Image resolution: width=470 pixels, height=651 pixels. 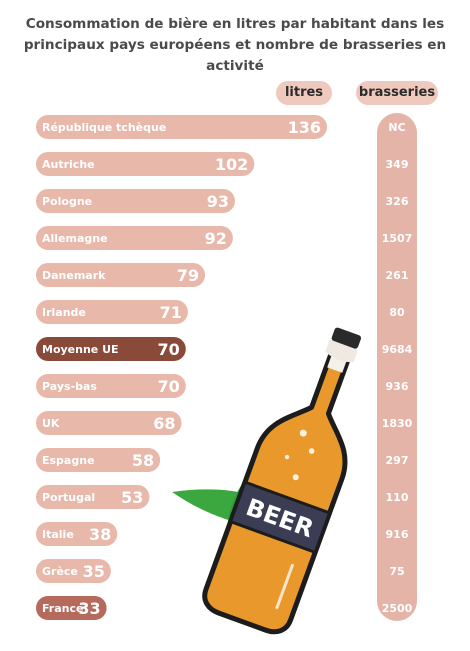 I want to click on bar-value-pays-bas: 70, so click(x=169, y=386).